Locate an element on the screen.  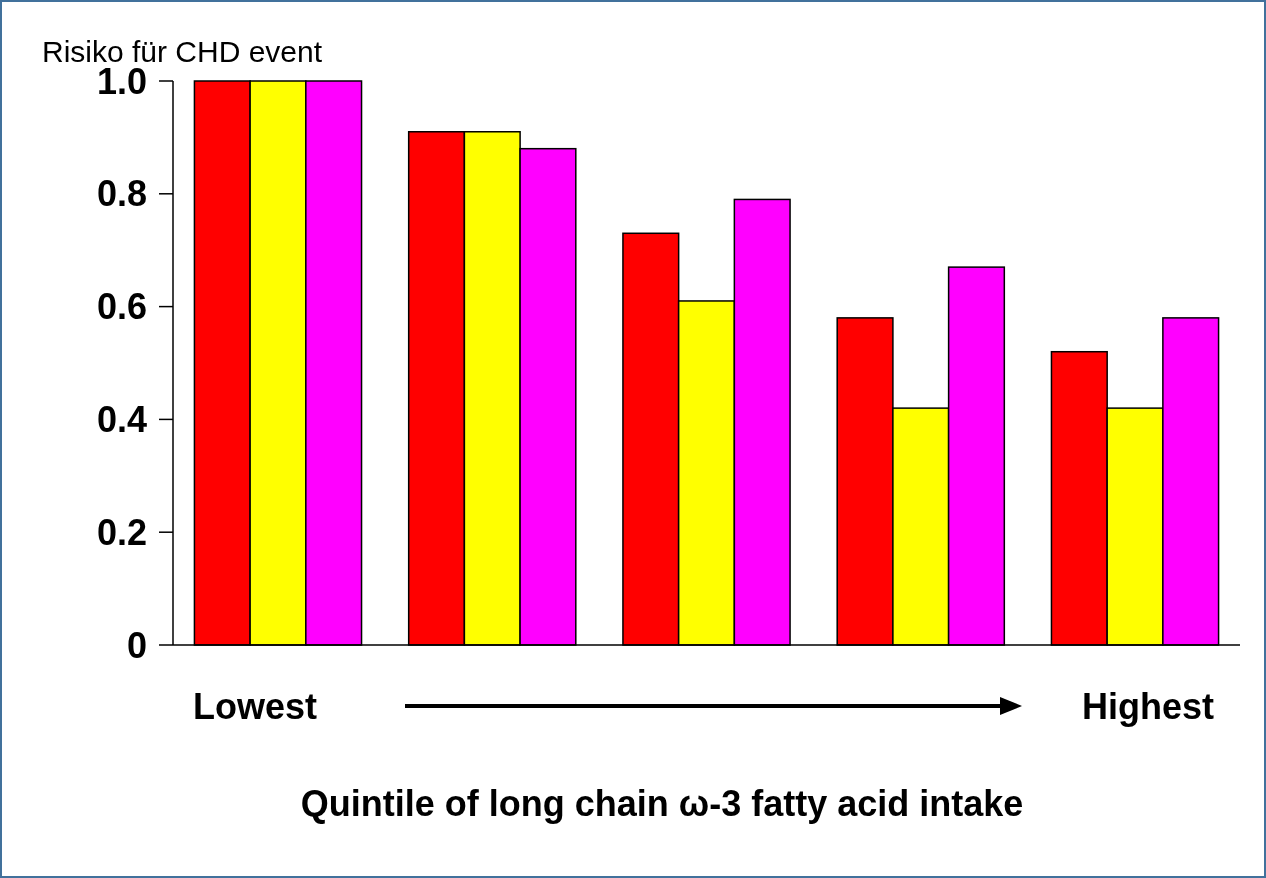
y-tick-label: 0.8 is located at coordinates (121, 194).